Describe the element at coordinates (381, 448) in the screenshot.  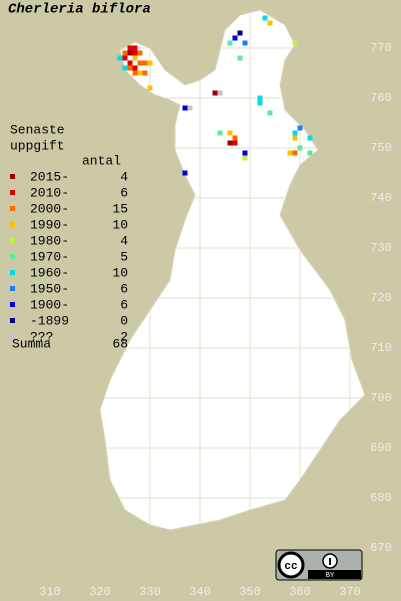
I see `y-tick-label: 690` at that location.